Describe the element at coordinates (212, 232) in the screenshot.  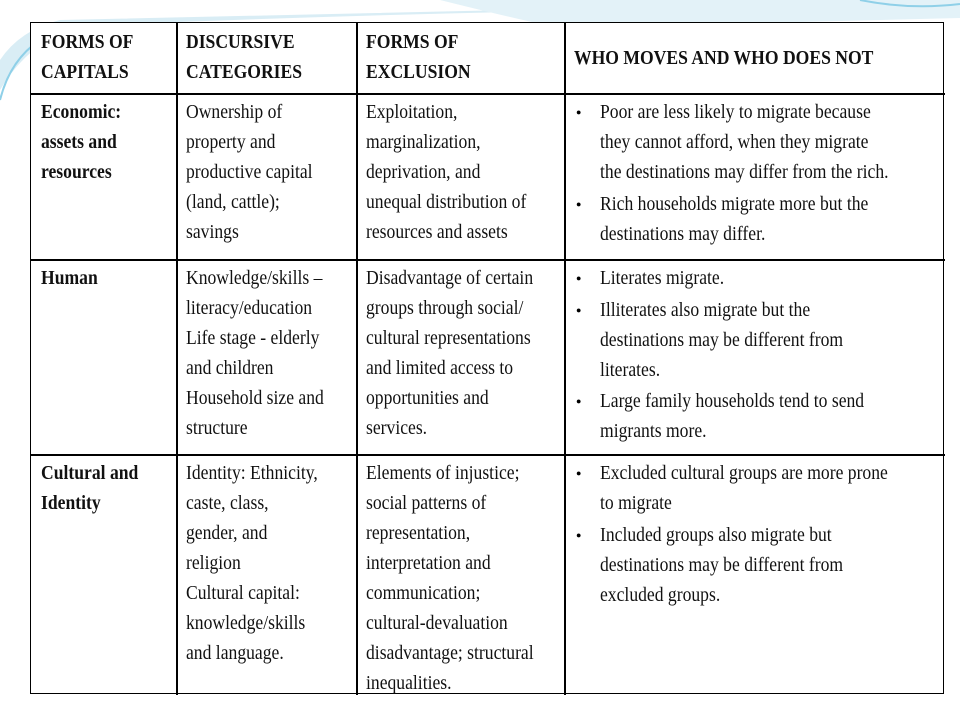
I see `cell-text: savings` at that location.